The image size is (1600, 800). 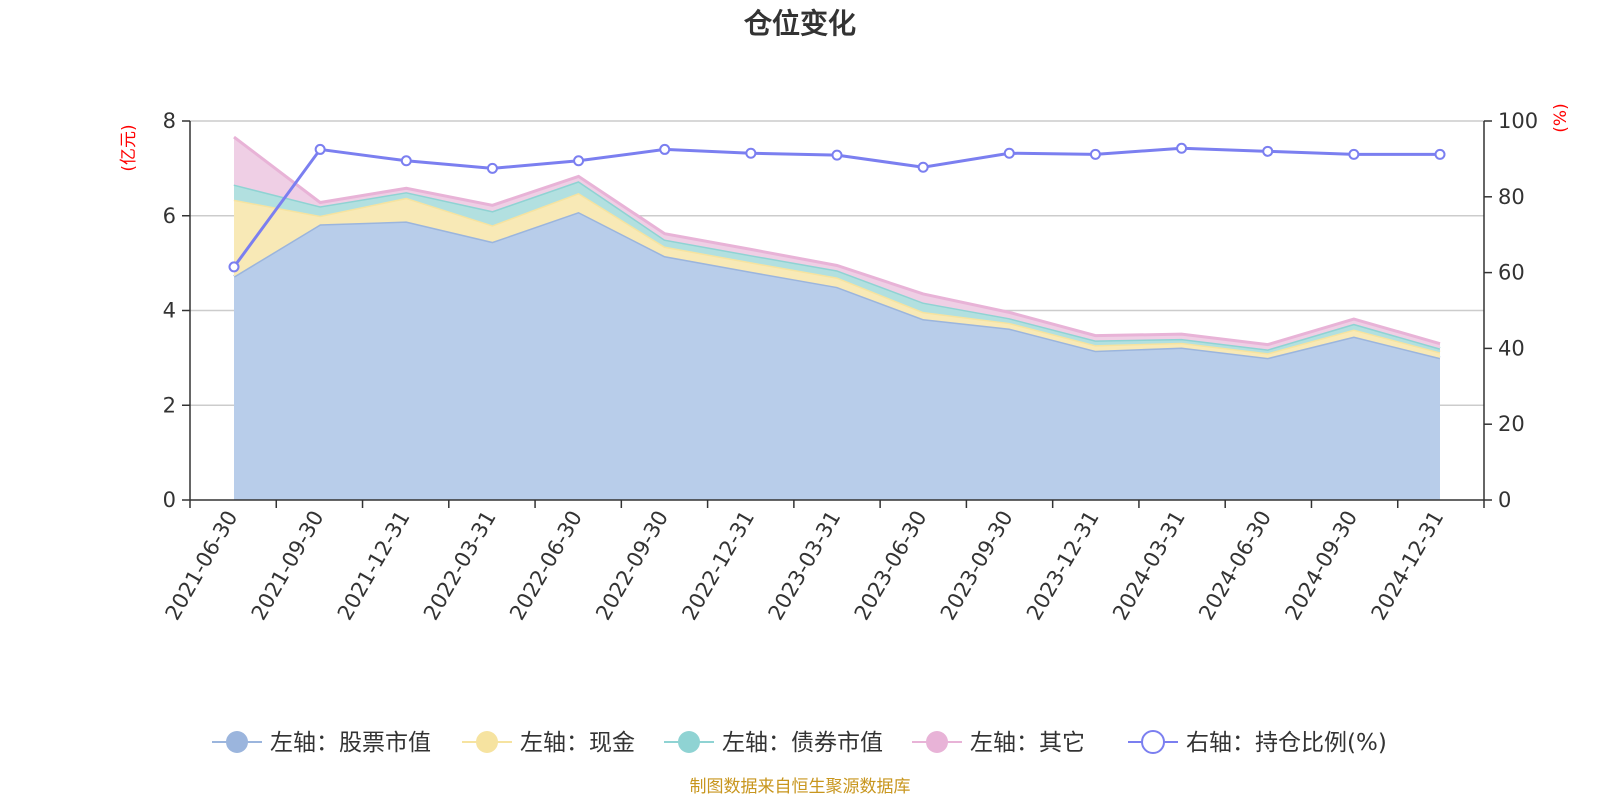 I want to click on legend-label: 左轴：其它, so click(x=1027, y=743).